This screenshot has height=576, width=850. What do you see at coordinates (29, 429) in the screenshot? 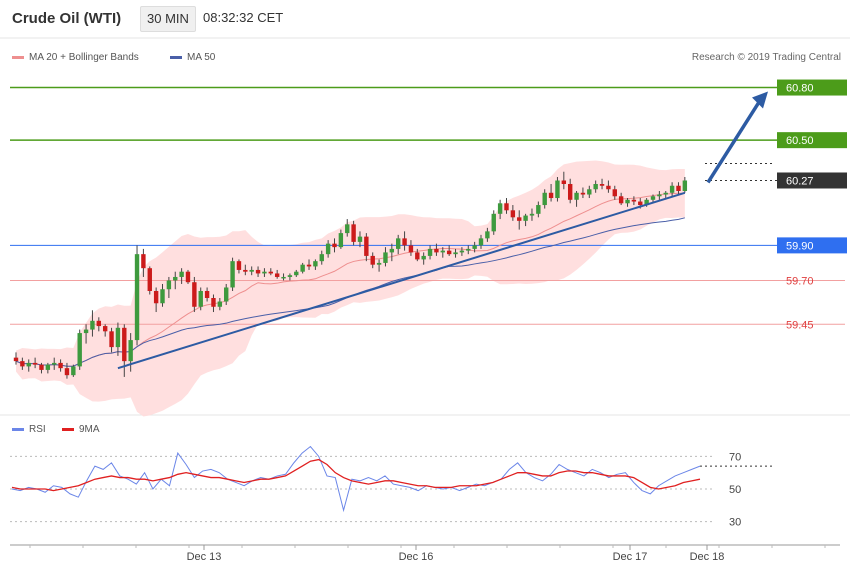
I see `rsi-legend: RSI` at bounding box center [29, 429].